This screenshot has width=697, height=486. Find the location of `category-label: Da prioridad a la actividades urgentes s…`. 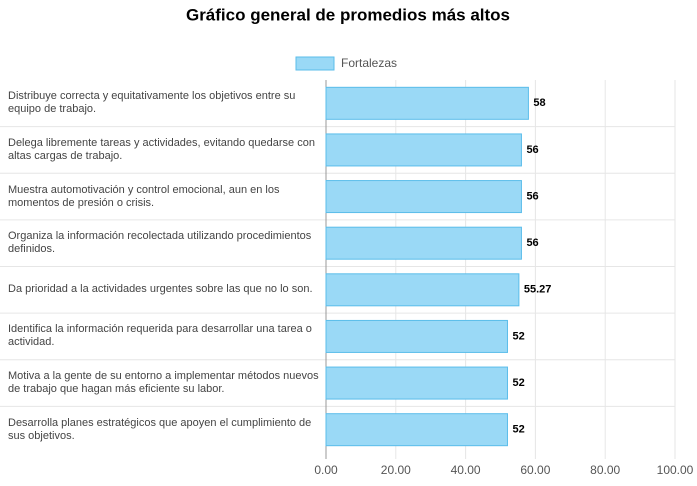

category-label: Da prioridad a la actividades urgentes s… is located at coordinates (160, 289).